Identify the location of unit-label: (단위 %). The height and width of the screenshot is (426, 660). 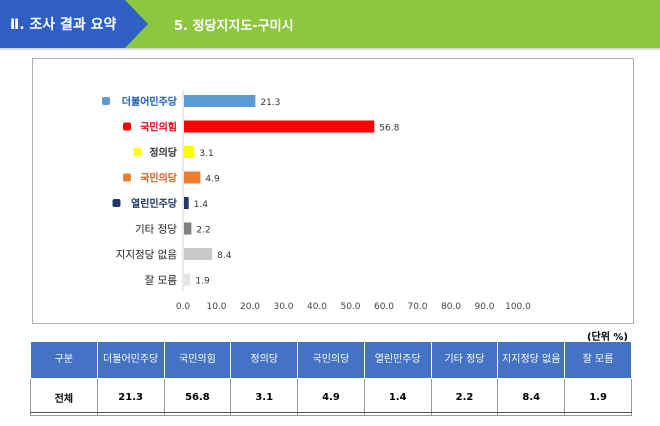
(607, 337).